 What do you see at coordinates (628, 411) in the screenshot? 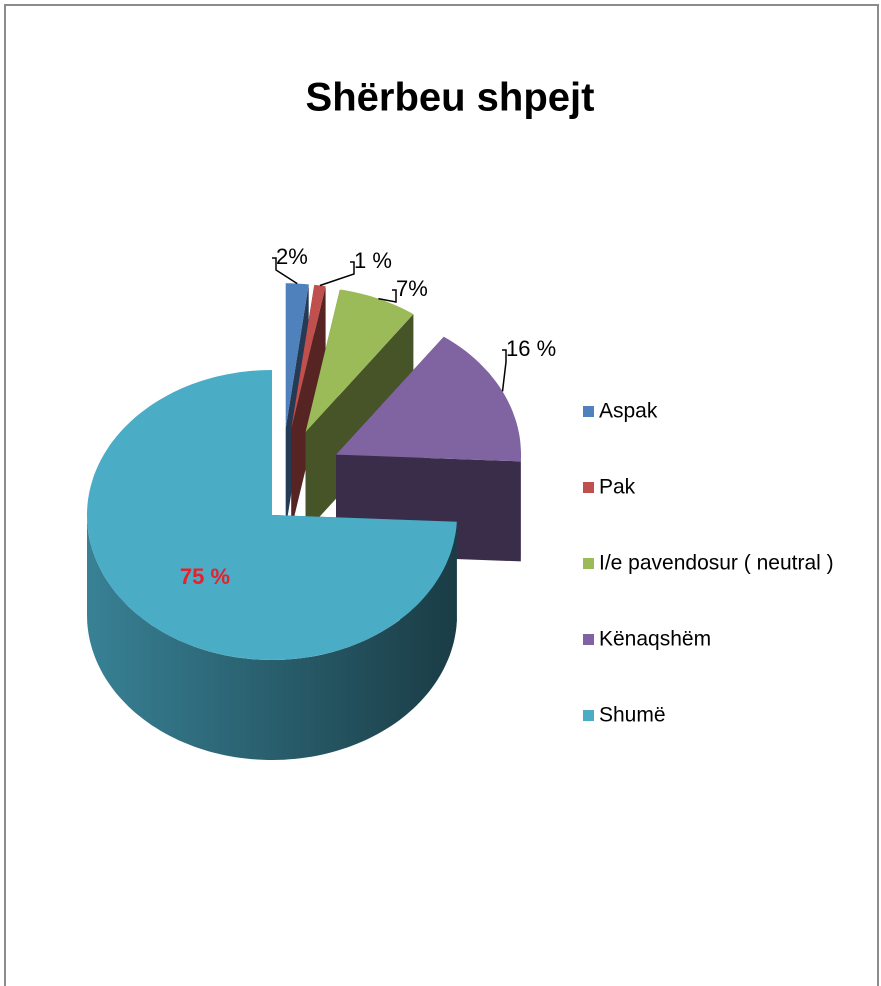
I see `legend-text: Aspak` at bounding box center [628, 411].